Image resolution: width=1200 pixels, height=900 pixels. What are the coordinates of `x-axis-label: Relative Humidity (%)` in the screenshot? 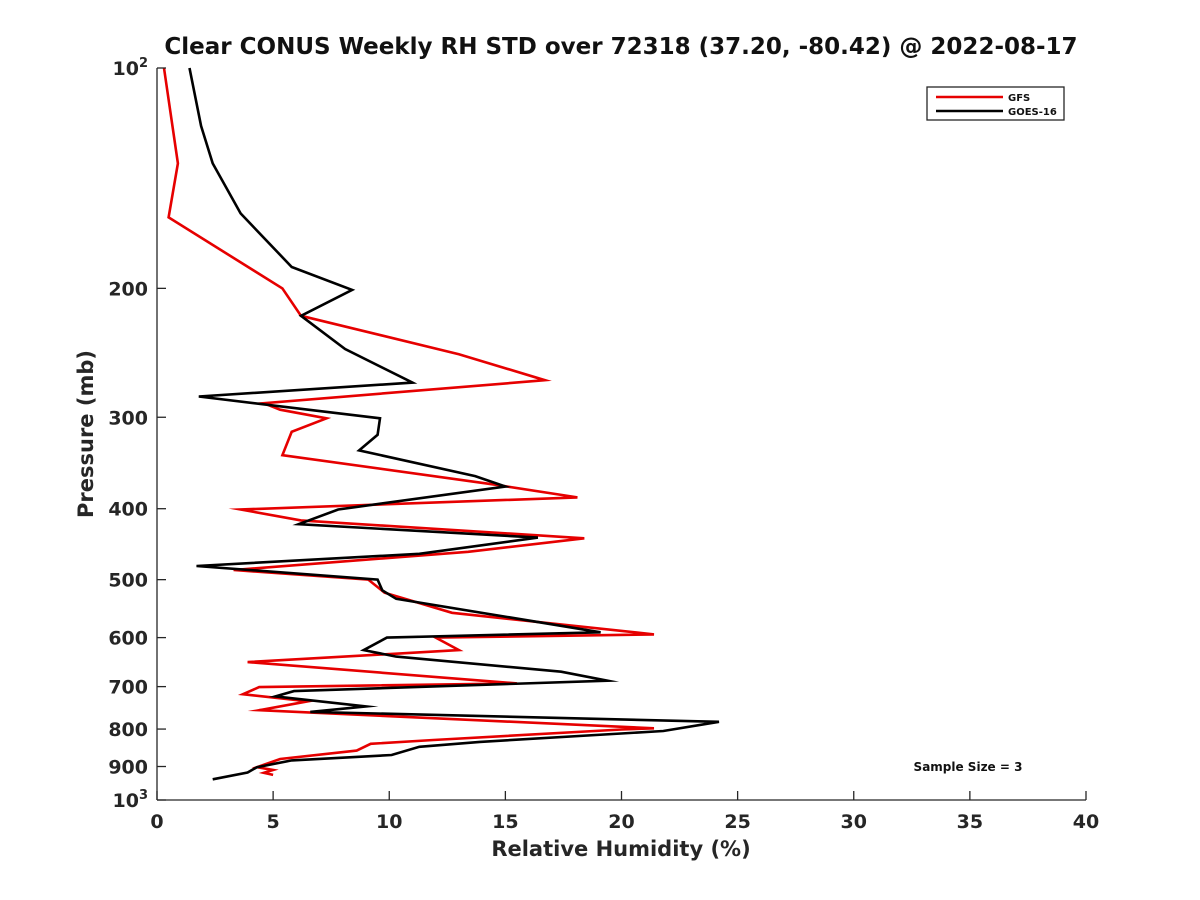 It's located at (620, 849).